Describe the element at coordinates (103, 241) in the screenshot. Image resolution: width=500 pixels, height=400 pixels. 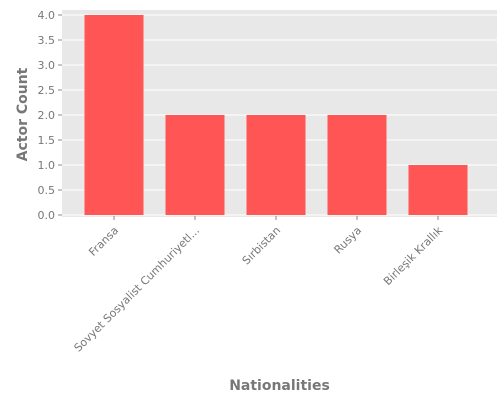
I see `x-tick-label: Fransa` at that location.